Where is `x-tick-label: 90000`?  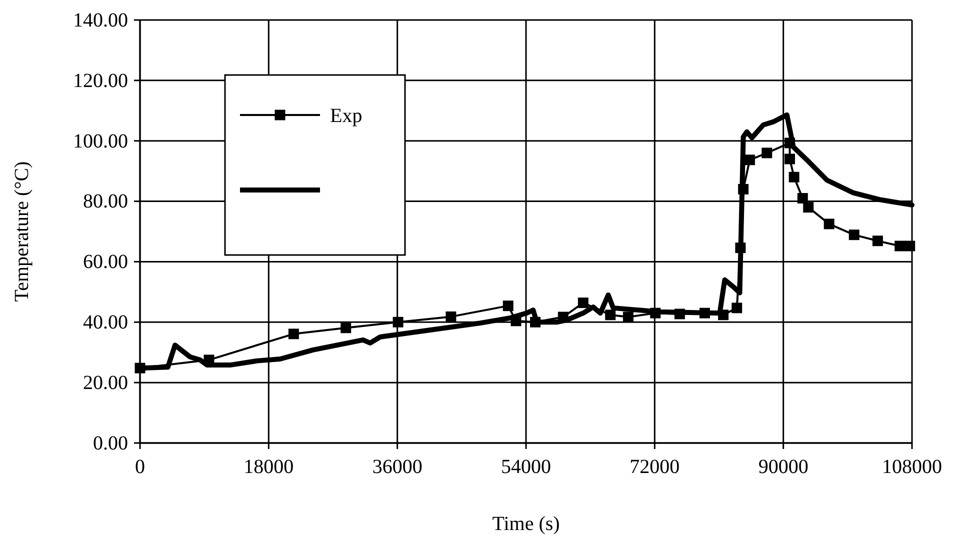
x-tick-label: 90000 is located at coordinates (783, 467).